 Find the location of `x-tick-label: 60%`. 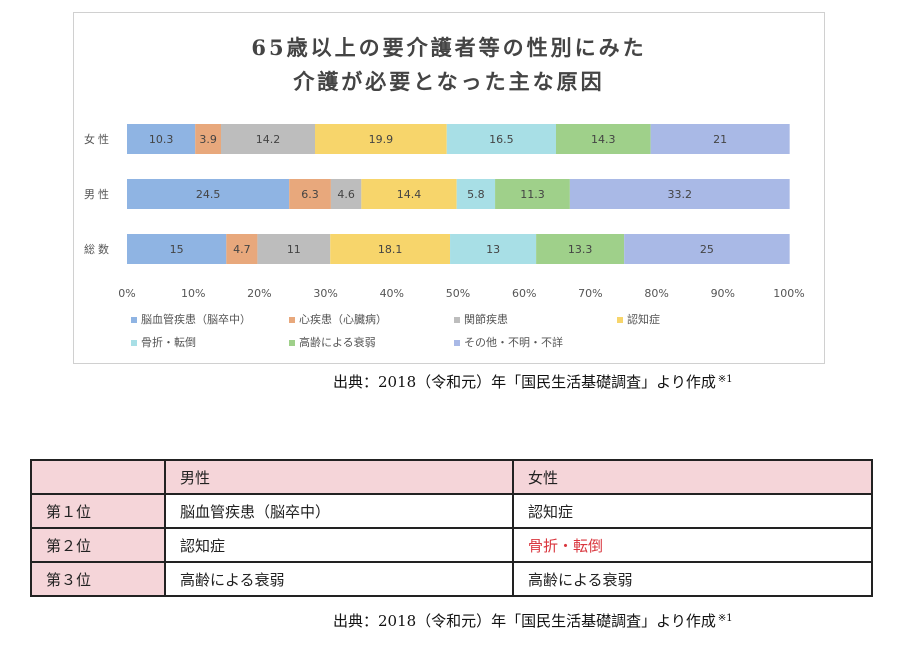

x-tick-label: 60% is located at coordinates (524, 293).